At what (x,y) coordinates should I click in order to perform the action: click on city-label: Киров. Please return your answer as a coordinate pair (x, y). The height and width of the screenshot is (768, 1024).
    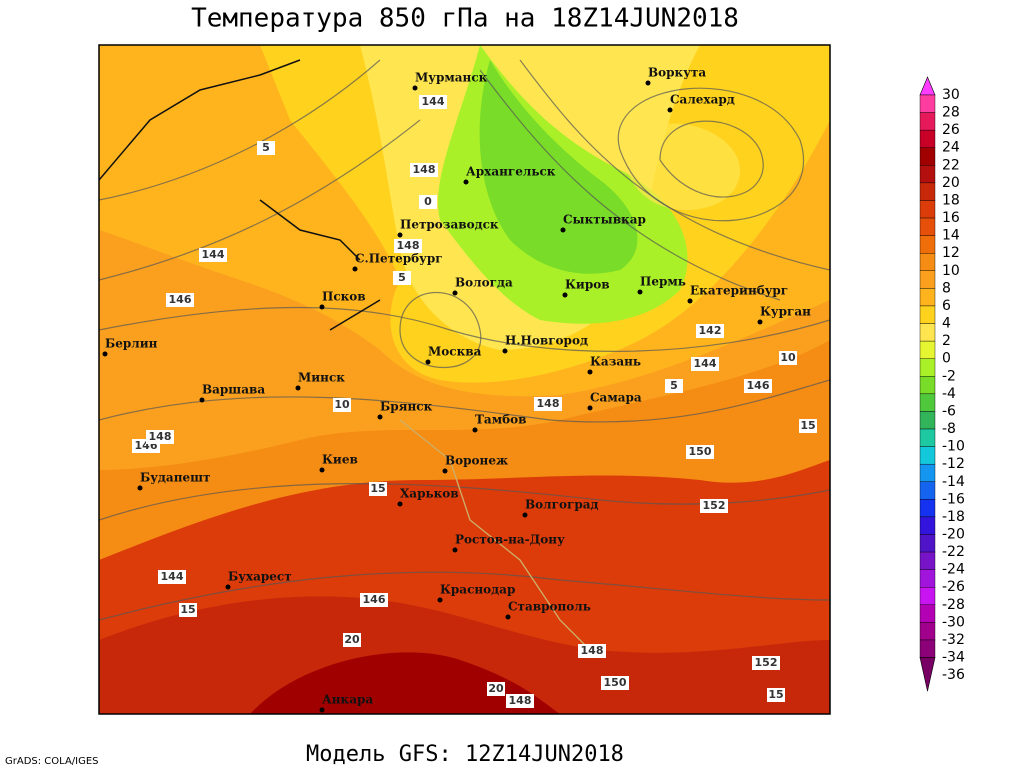
    Looking at the image, I should click on (587, 285).